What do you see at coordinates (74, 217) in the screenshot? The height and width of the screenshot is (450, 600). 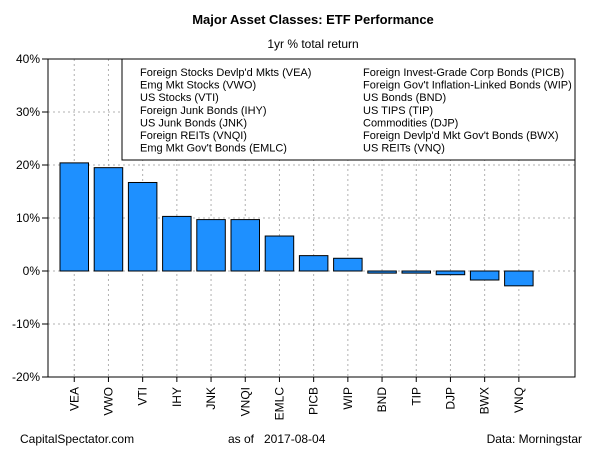 I see `bar-vea` at bounding box center [74, 217].